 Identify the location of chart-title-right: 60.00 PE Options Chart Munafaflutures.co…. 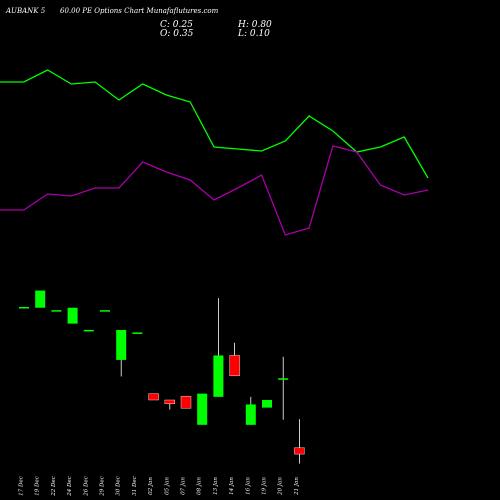
(139, 11).